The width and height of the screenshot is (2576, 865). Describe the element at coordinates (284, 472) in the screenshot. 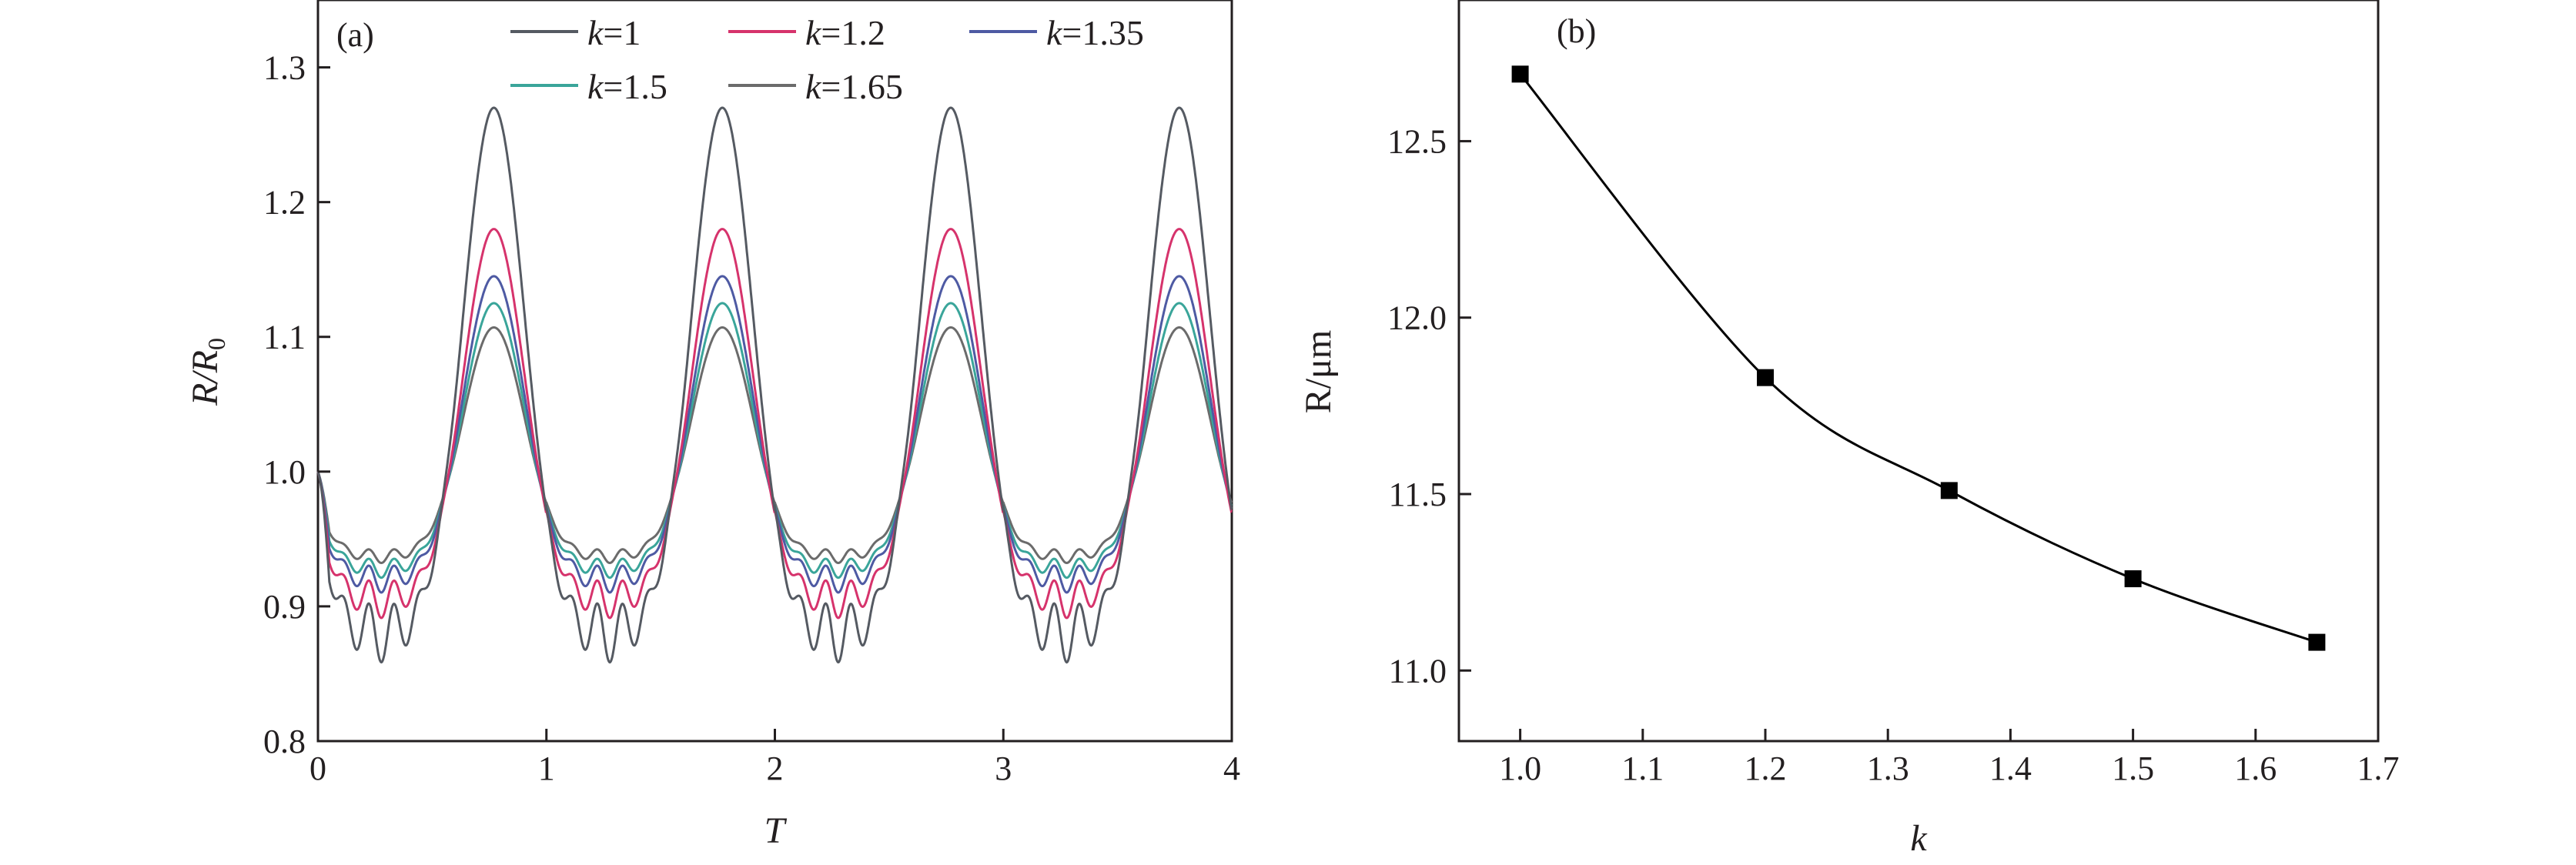

I see `chart-a-ytick-label: 1.0` at that location.